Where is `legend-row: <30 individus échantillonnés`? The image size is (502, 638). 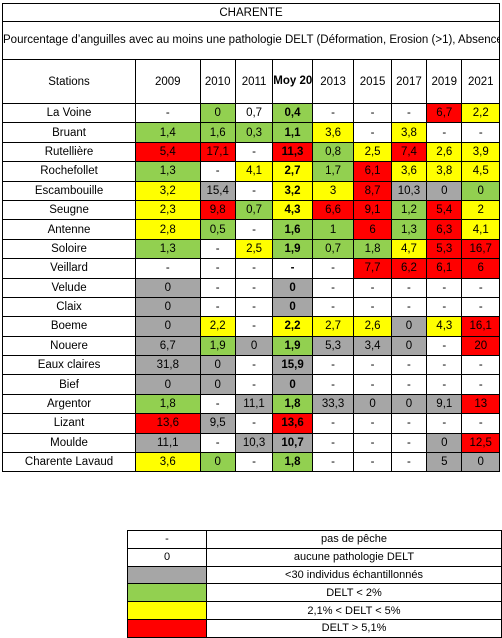
legend-row: <30 individus échantillonnés is located at coordinates (314, 575).